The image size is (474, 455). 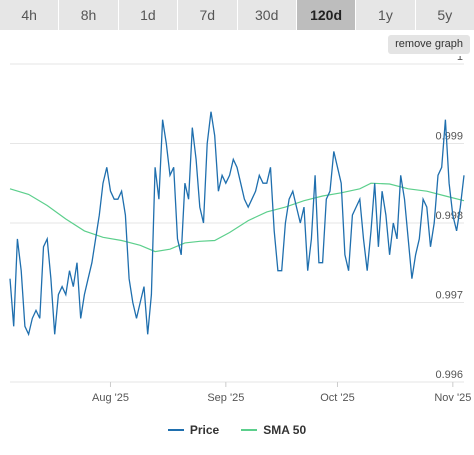 What do you see at coordinates (175, 430) in the screenshot?
I see `legend-swatch-price` at bounding box center [175, 430].